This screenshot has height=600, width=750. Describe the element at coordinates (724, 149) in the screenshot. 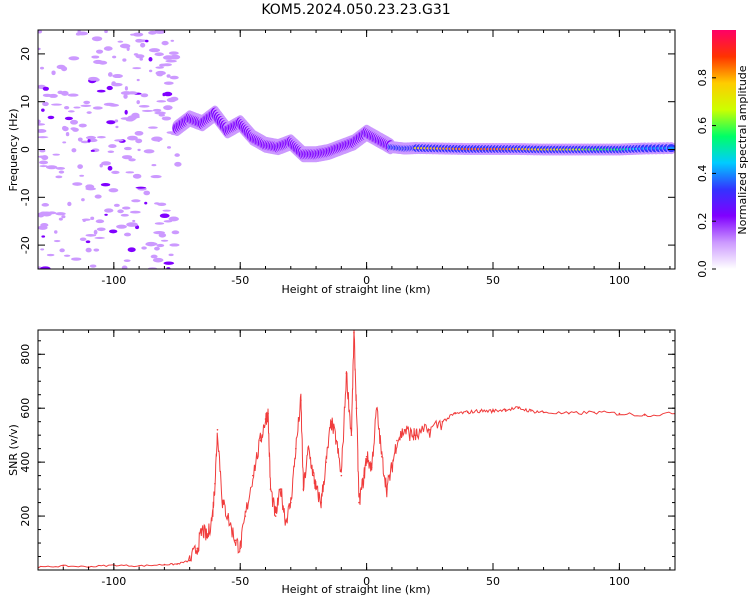

I see `colorbar-gradient` at that location.